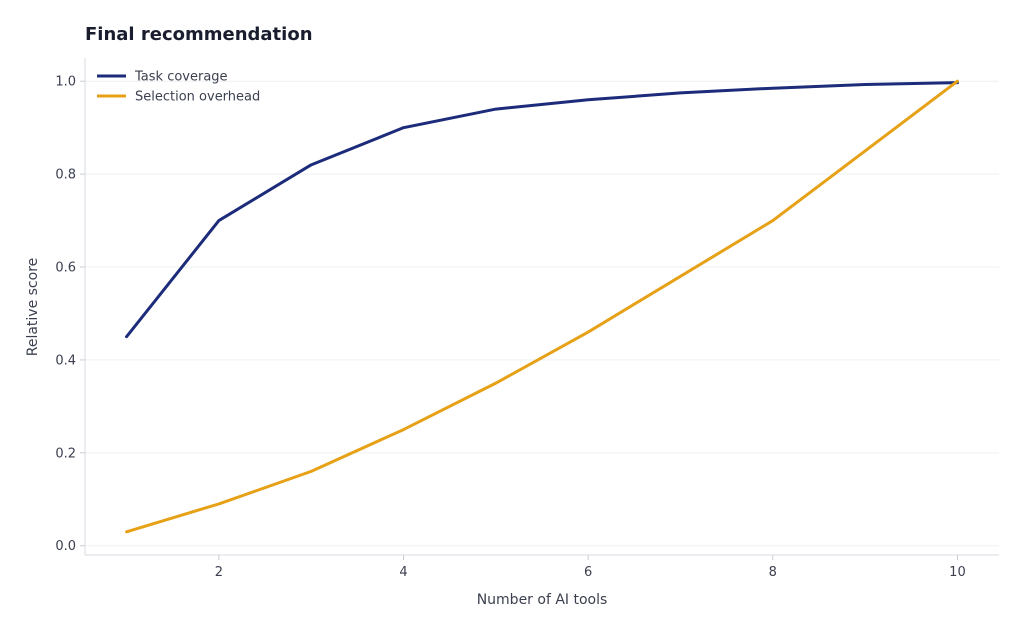 This screenshot has width=1024, height=631. I want to click on y-tick-label: 0.8, so click(65, 175).